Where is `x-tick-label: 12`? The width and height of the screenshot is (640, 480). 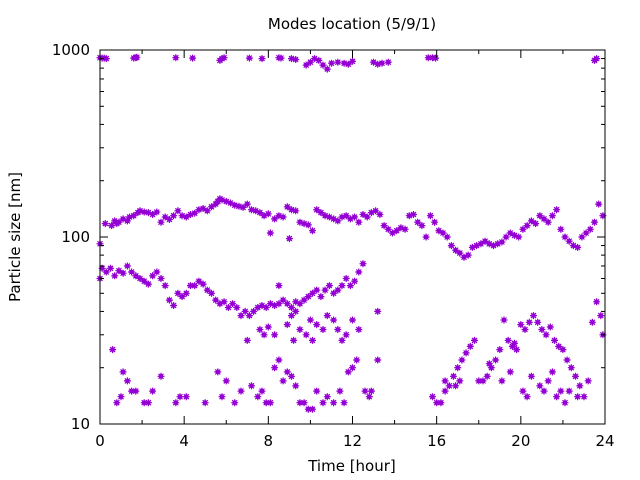 x-tick-label: 12 is located at coordinates (352, 441).